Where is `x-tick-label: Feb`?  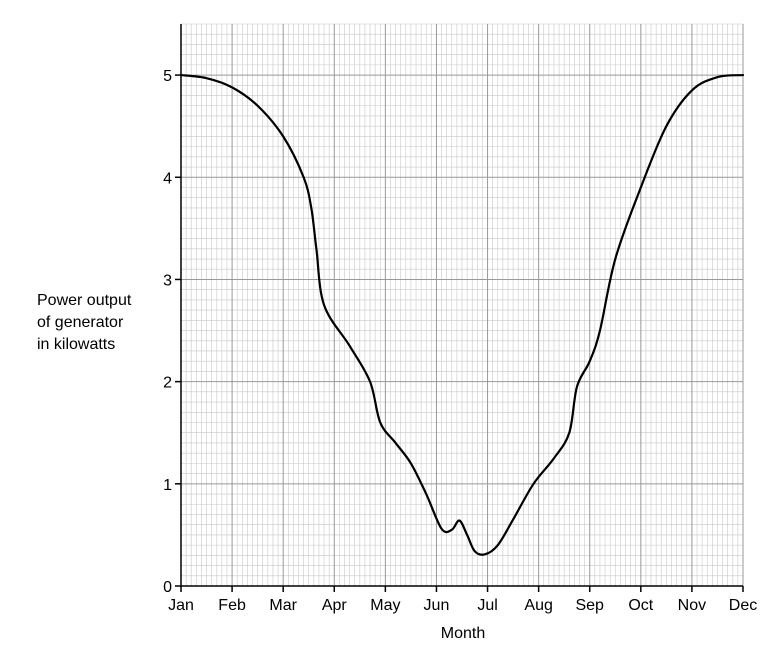 x-tick-label: Feb is located at coordinates (232, 605).